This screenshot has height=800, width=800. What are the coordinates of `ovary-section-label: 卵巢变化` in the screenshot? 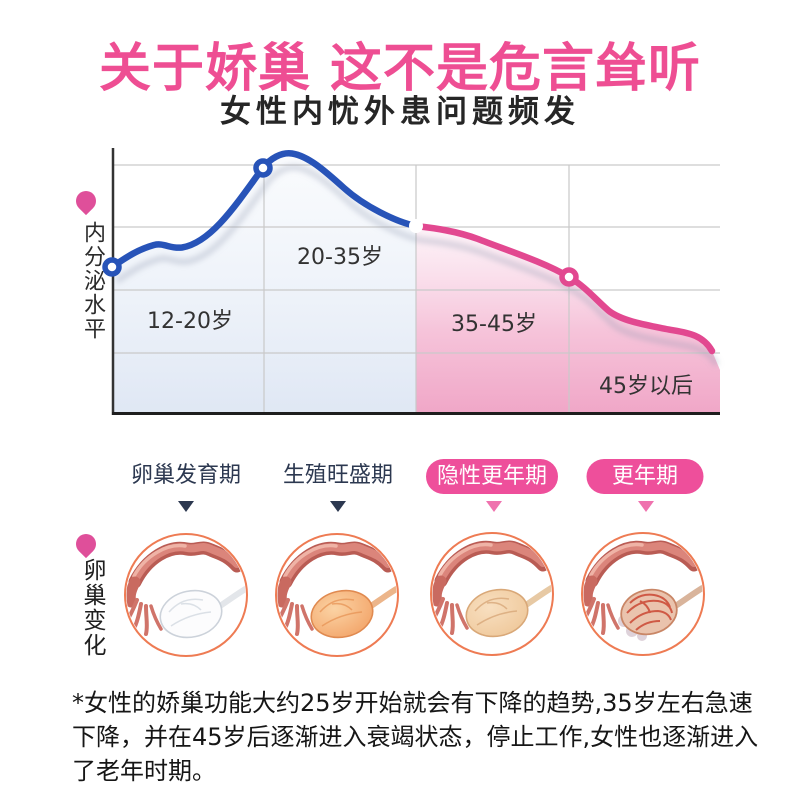 It's located at (92, 608).